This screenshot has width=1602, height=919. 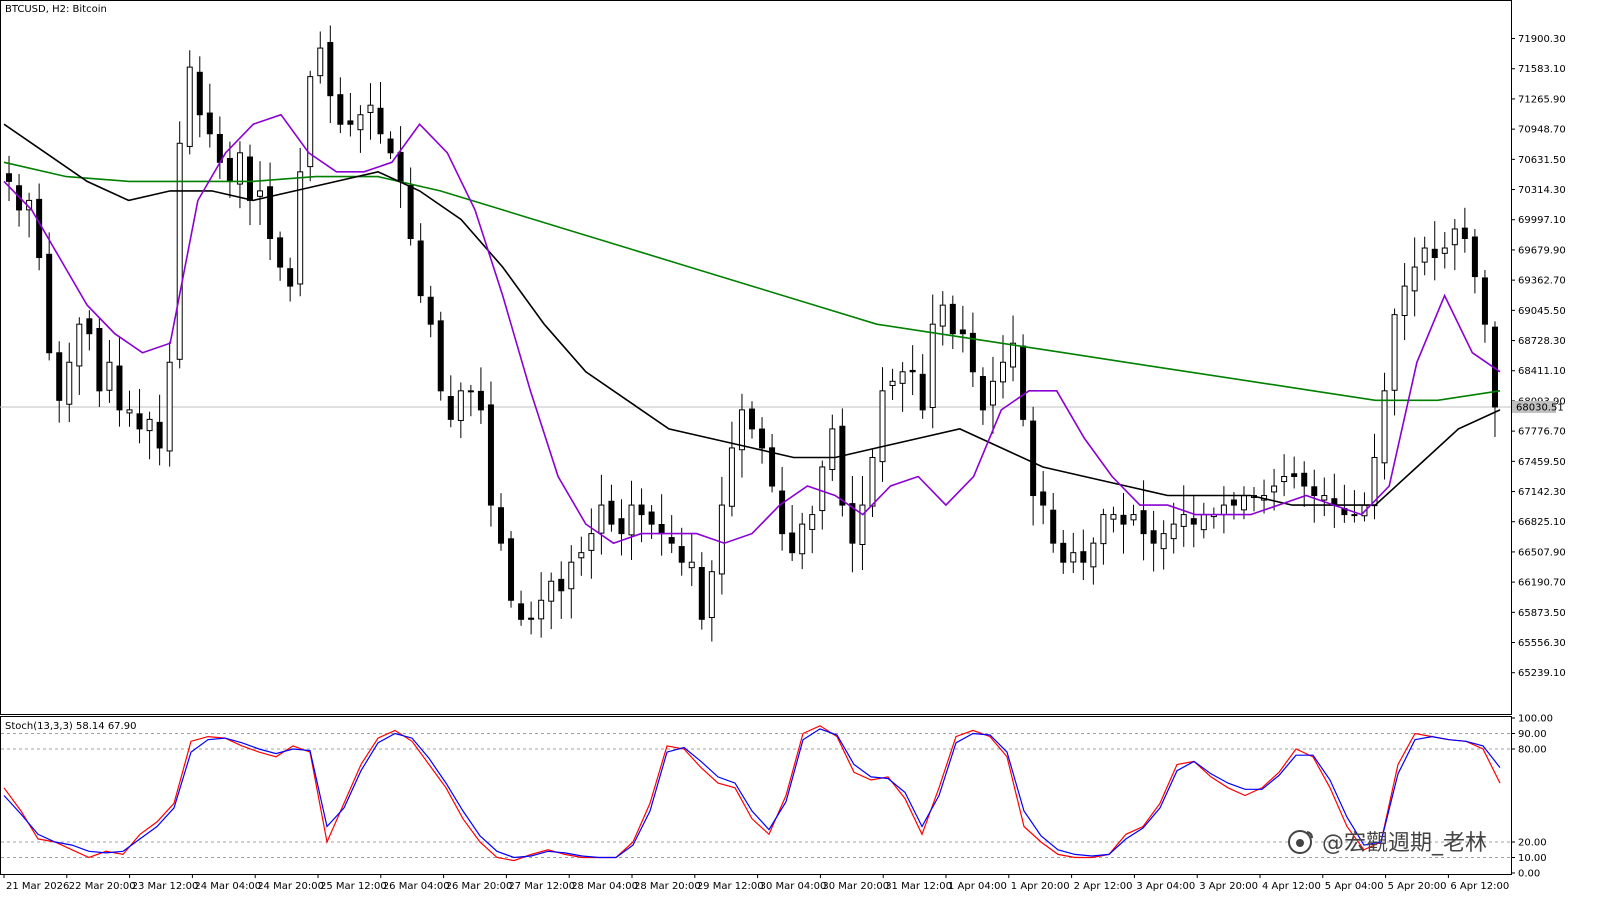 I want to click on time-tick-label: 3 Apr 20:00, so click(x=1228, y=886).